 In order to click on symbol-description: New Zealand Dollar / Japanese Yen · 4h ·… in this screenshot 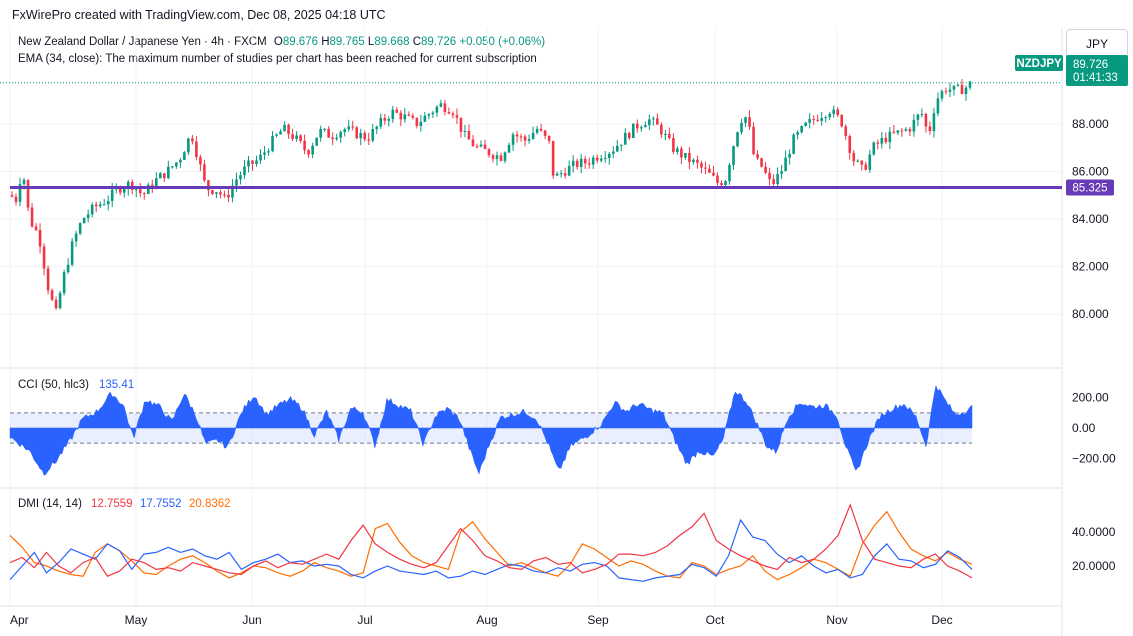, I will do `click(142, 42)`.